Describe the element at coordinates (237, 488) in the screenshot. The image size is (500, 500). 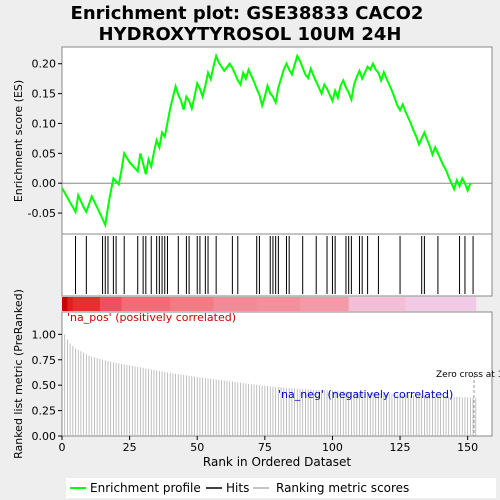
I see `legend-hits-label: Hits` at that location.